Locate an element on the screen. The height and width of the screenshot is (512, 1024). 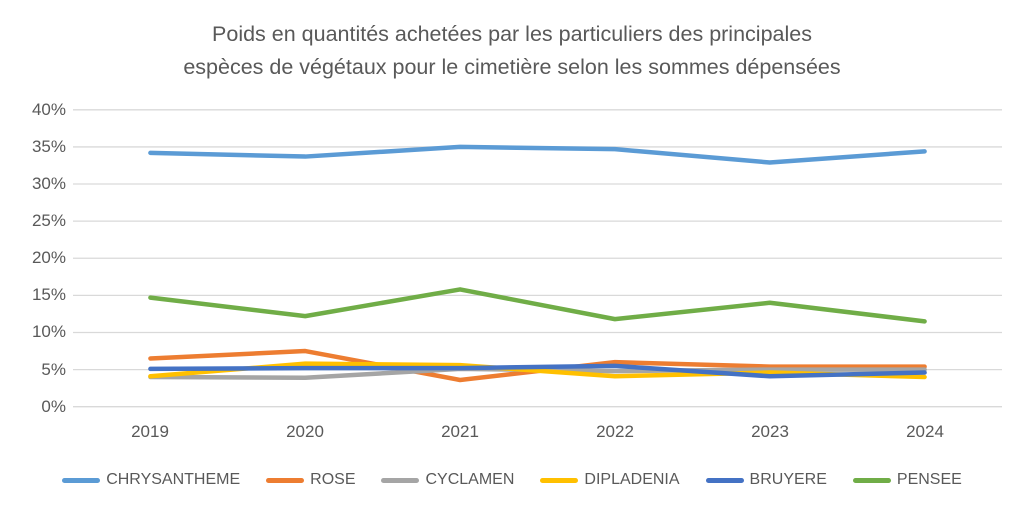
y-tick-label: 0% is located at coordinates (53, 406).